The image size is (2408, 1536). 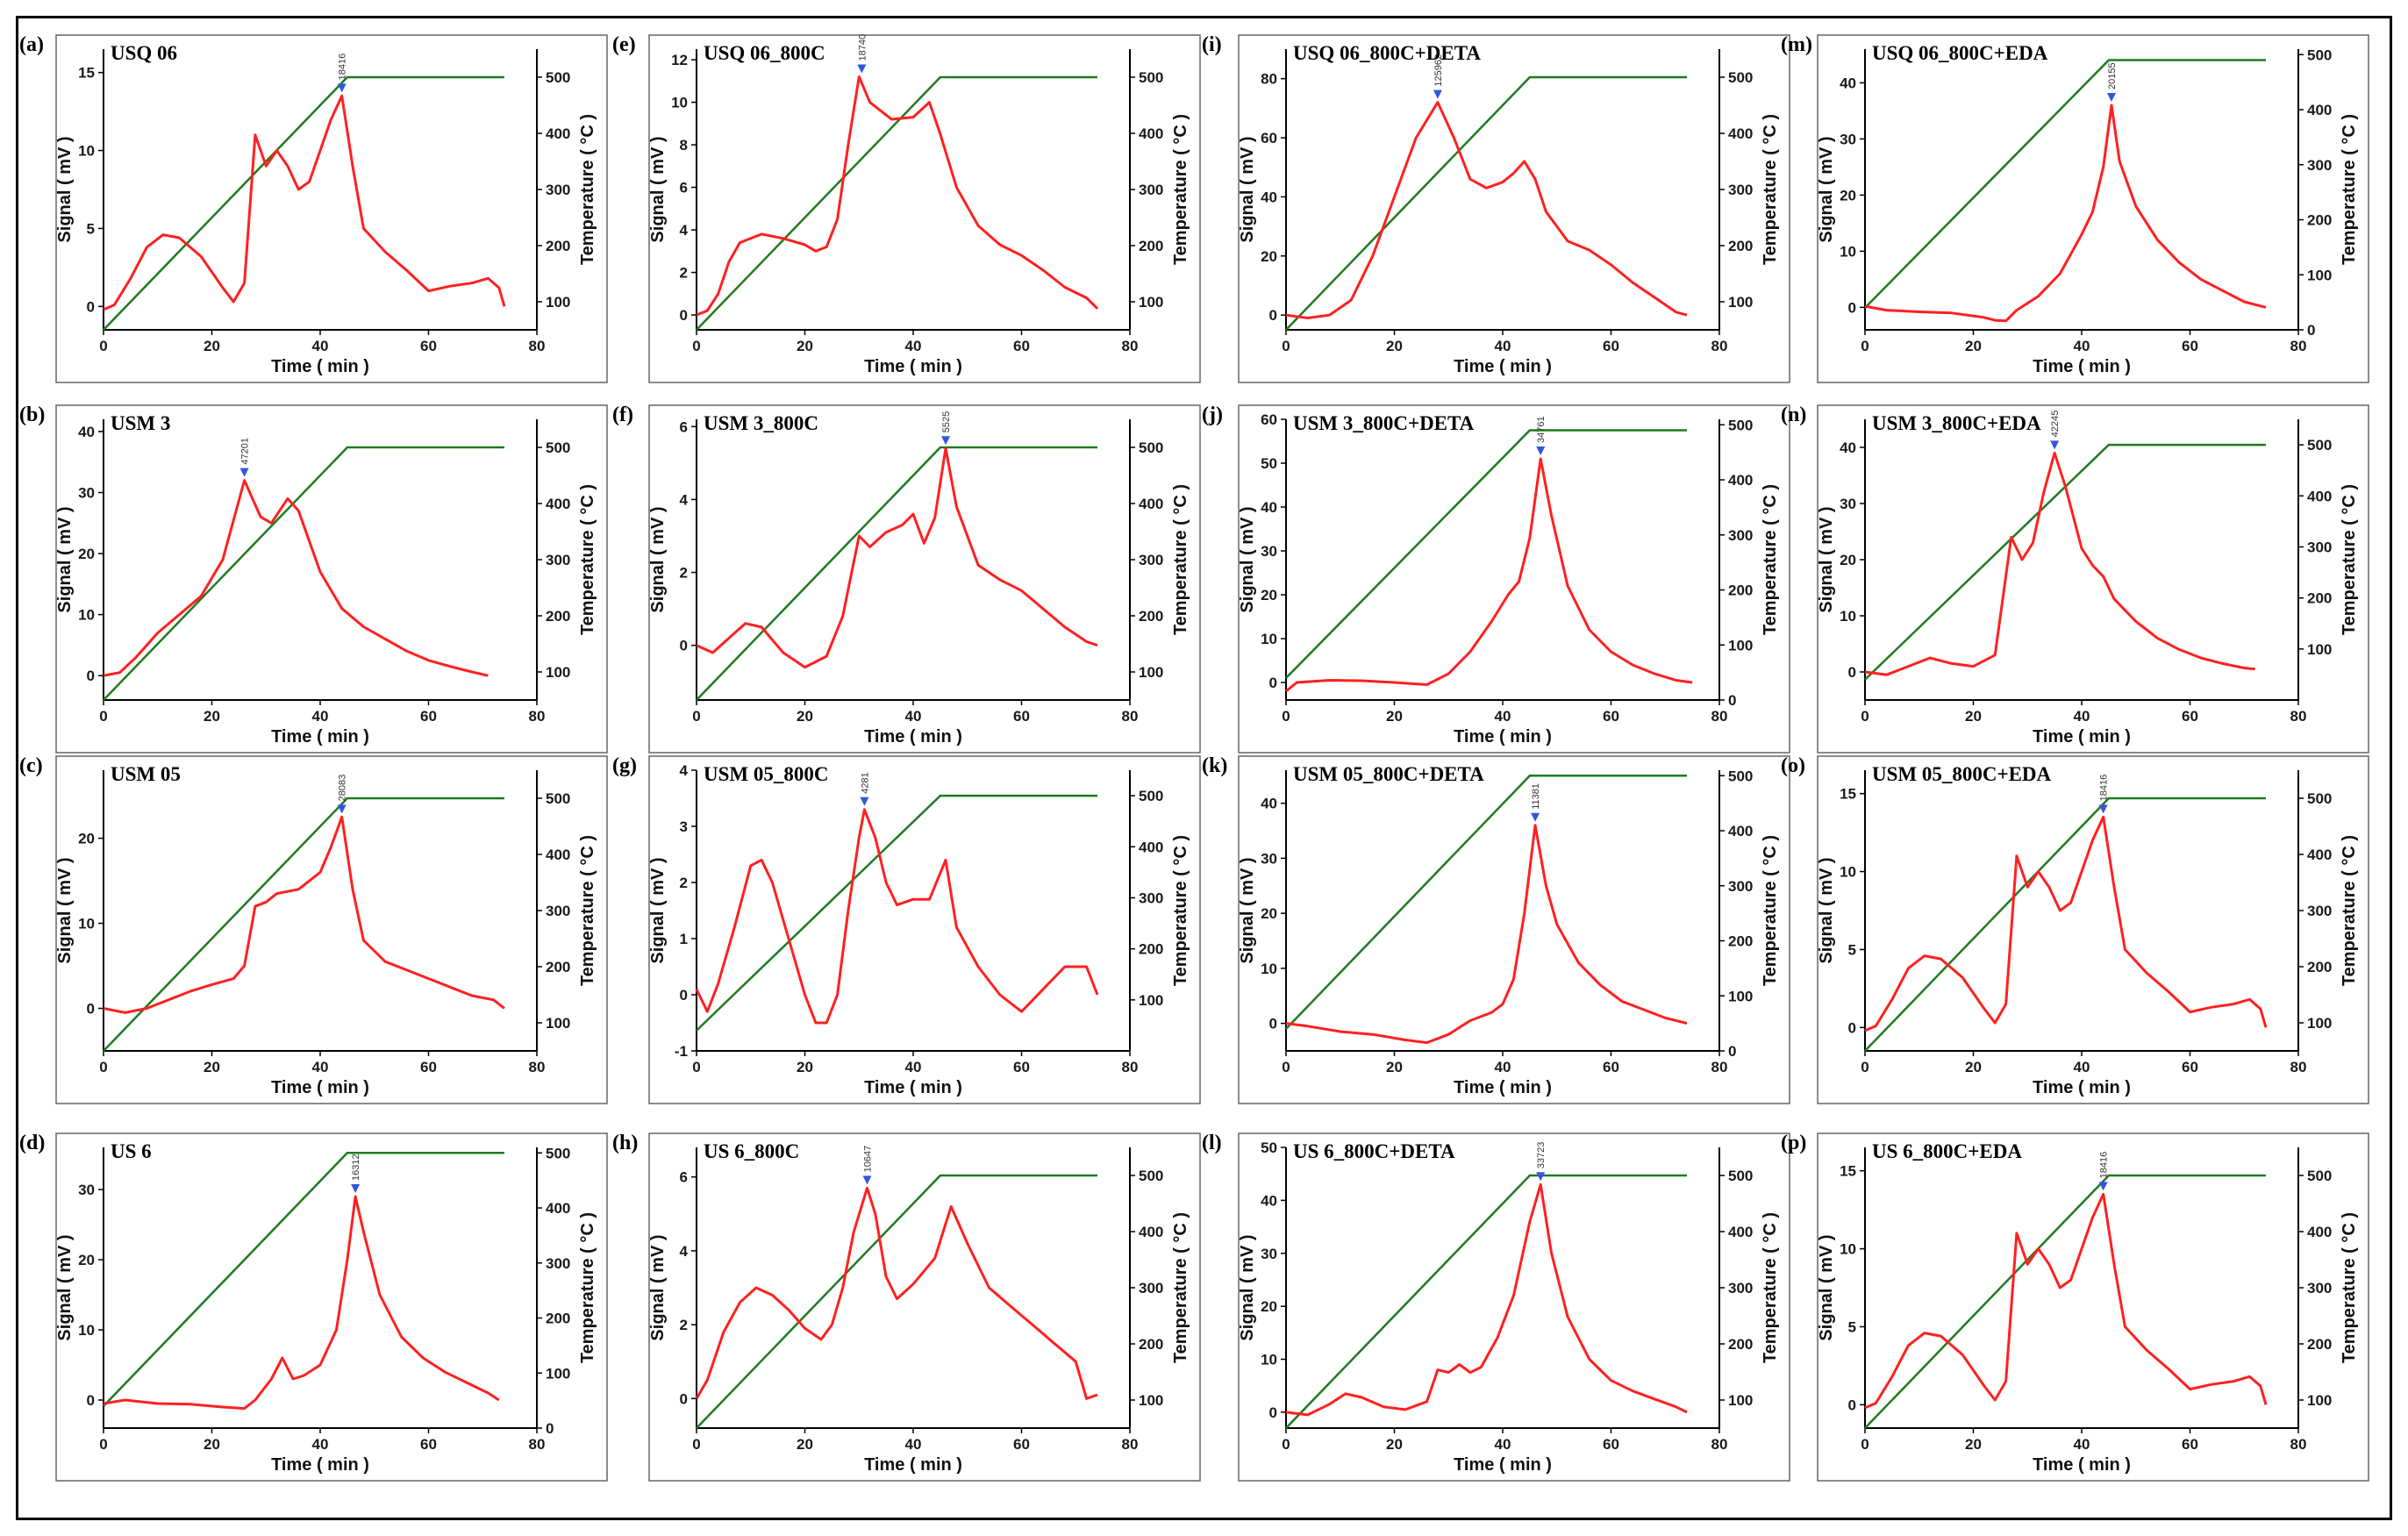 I want to click on panel-label: (i), so click(x=1212, y=44).